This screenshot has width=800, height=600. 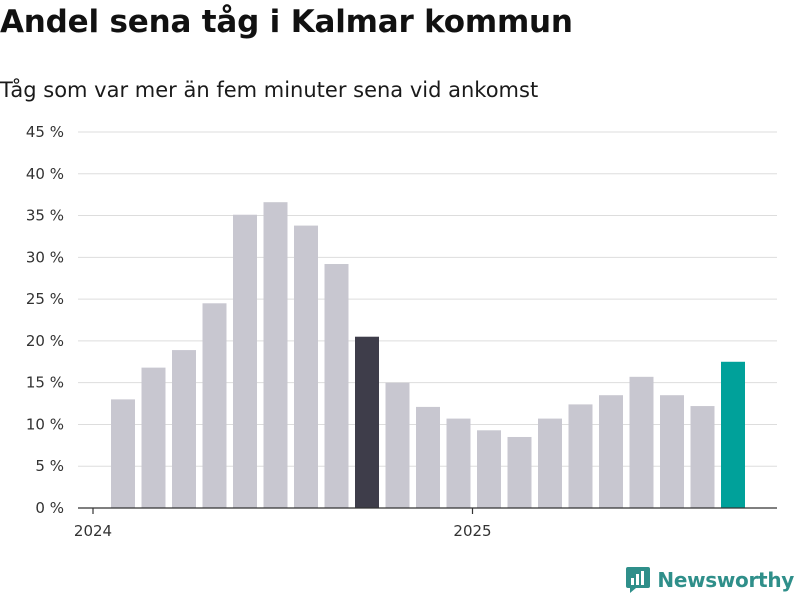 What do you see at coordinates (49, 466) in the screenshot?
I see `y-tick-label: 5 %` at bounding box center [49, 466].